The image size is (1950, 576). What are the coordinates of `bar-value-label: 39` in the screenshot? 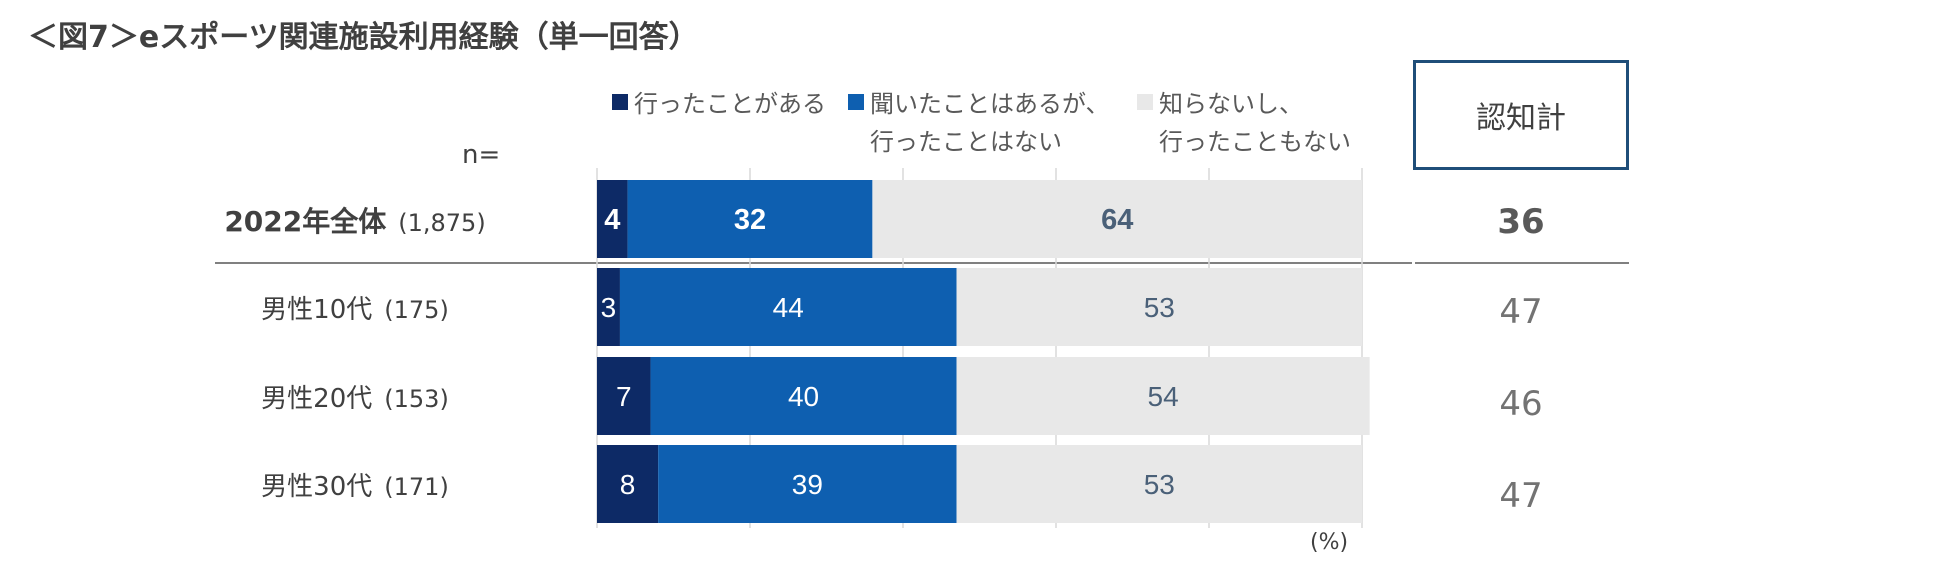 It's located at (807, 484).